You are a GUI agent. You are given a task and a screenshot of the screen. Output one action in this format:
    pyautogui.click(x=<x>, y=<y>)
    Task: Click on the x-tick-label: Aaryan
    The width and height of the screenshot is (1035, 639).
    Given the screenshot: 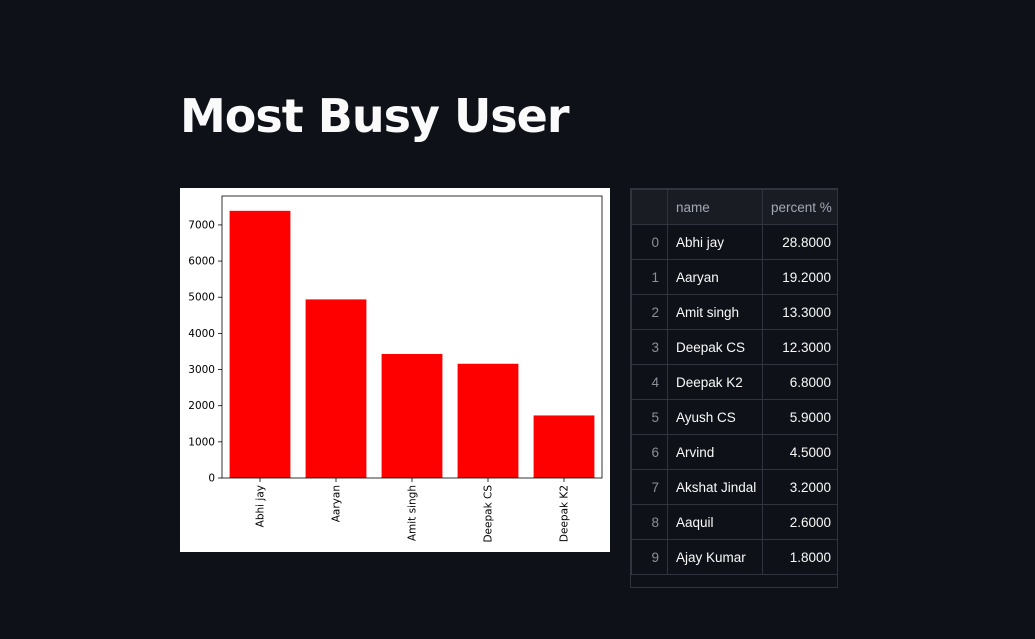 What is the action you would take?
    pyautogui.click(x=337, y=503)
    